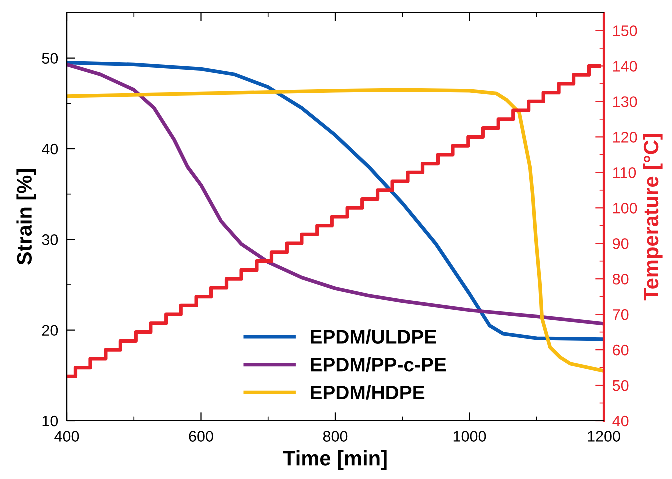 The width and height of the screenshot is (672, 479). What do you see at coordinates (620, 421) in the screenshot?
I see `y2-tick-label: 40` at bounding box center [620, 421].